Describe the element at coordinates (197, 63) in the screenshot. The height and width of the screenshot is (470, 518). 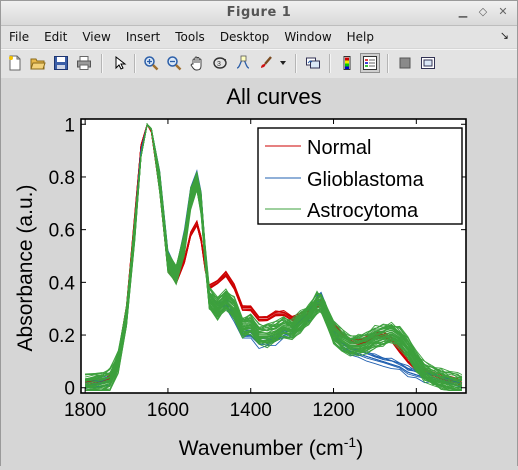
I see `pan-hand-icon` at that location.